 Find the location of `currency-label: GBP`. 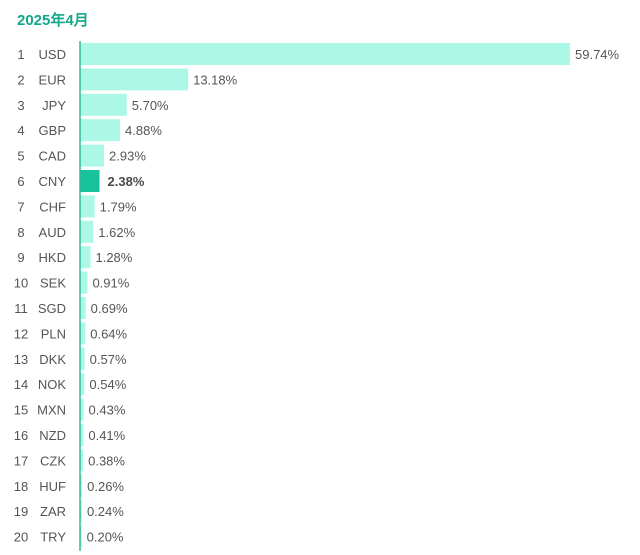

currency-label: GBP is located at coordinates (52, 130).